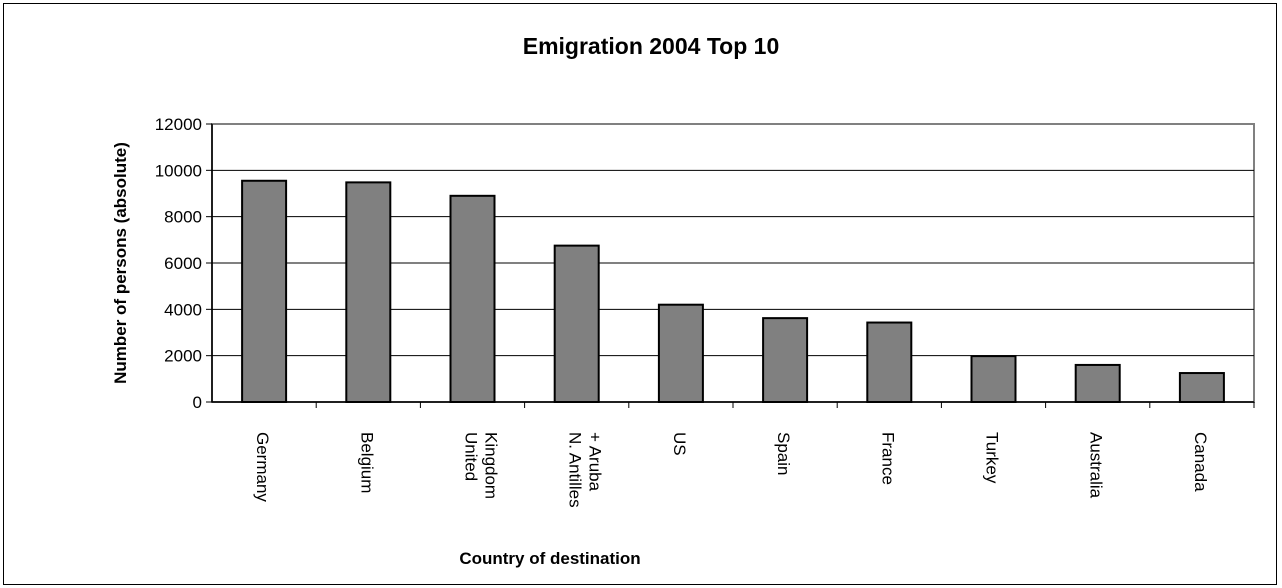  Describe the element at coordinates (651, 46) in the screenshot. I see `chart-title: Emigration 2004 Top 10` at that location.